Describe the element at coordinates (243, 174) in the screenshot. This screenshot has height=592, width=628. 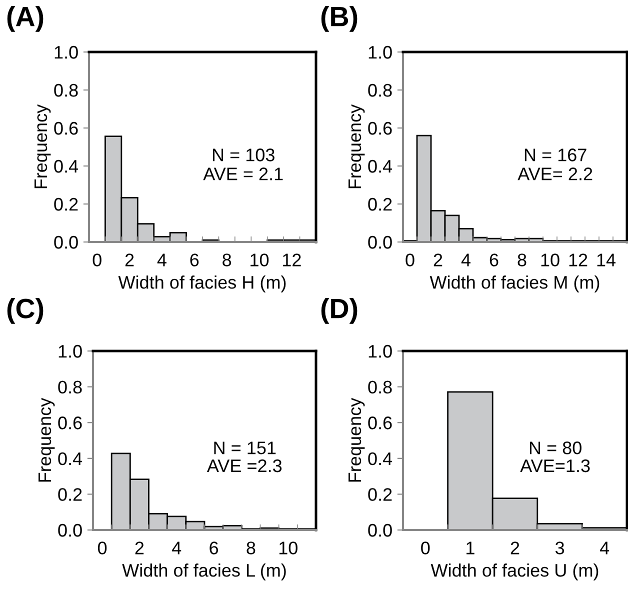
I see `annotation: AVE = 2.1` at that location.